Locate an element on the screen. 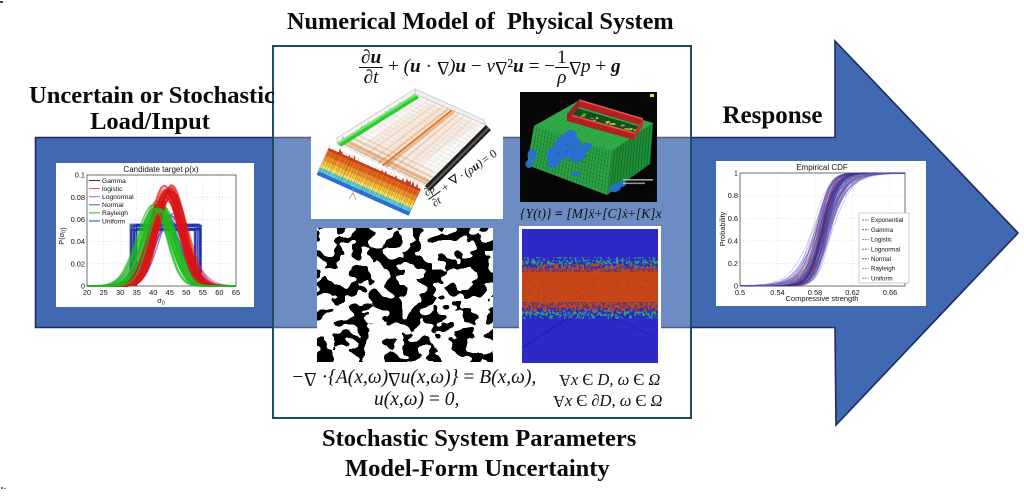  svg-text: σ0 is located at coordinates (161, 301).